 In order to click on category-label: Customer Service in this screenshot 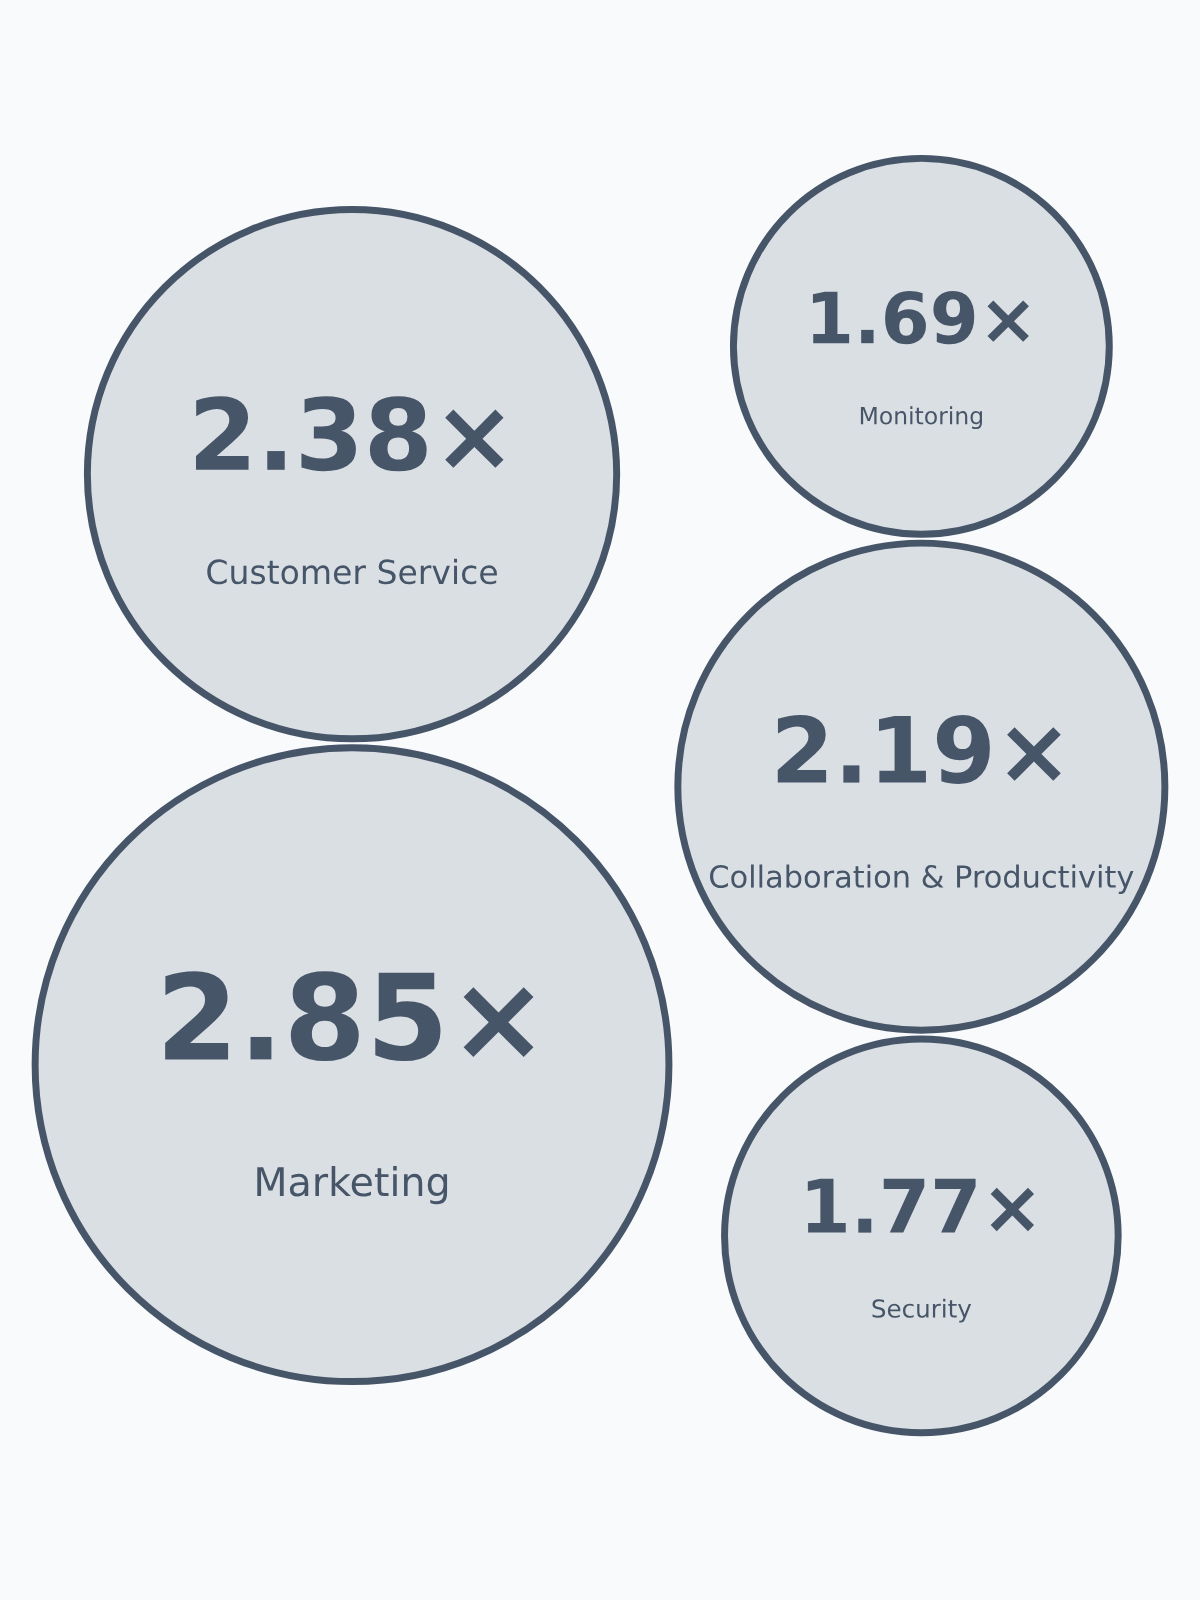, I will do `click(352, 571)`.